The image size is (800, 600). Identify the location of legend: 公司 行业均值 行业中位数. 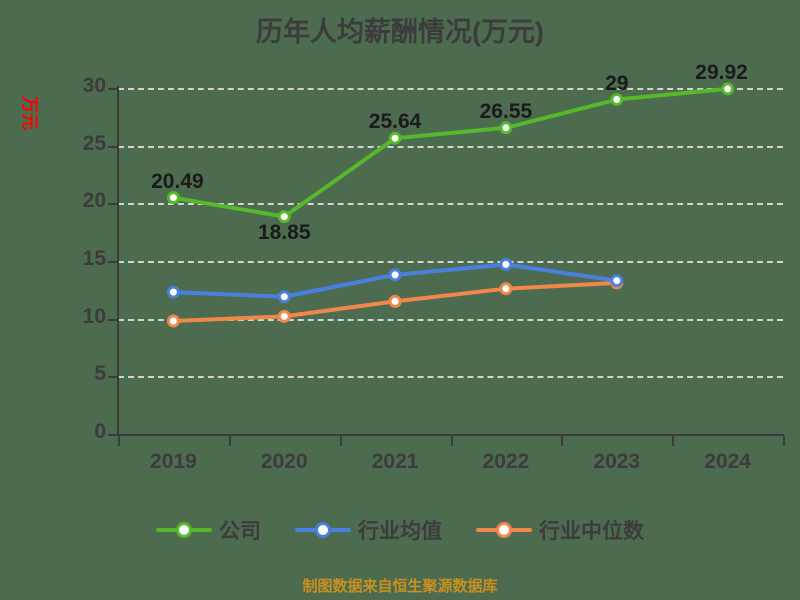
(400, 530).